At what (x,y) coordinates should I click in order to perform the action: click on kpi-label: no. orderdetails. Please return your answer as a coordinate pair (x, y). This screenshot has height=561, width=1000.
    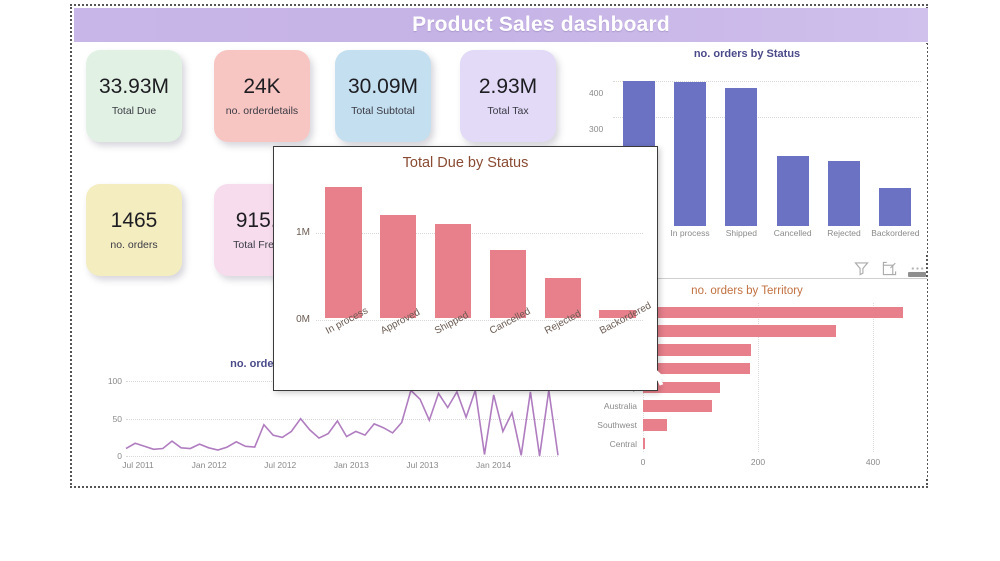
    Looking at the image, I should click on (262, 111).